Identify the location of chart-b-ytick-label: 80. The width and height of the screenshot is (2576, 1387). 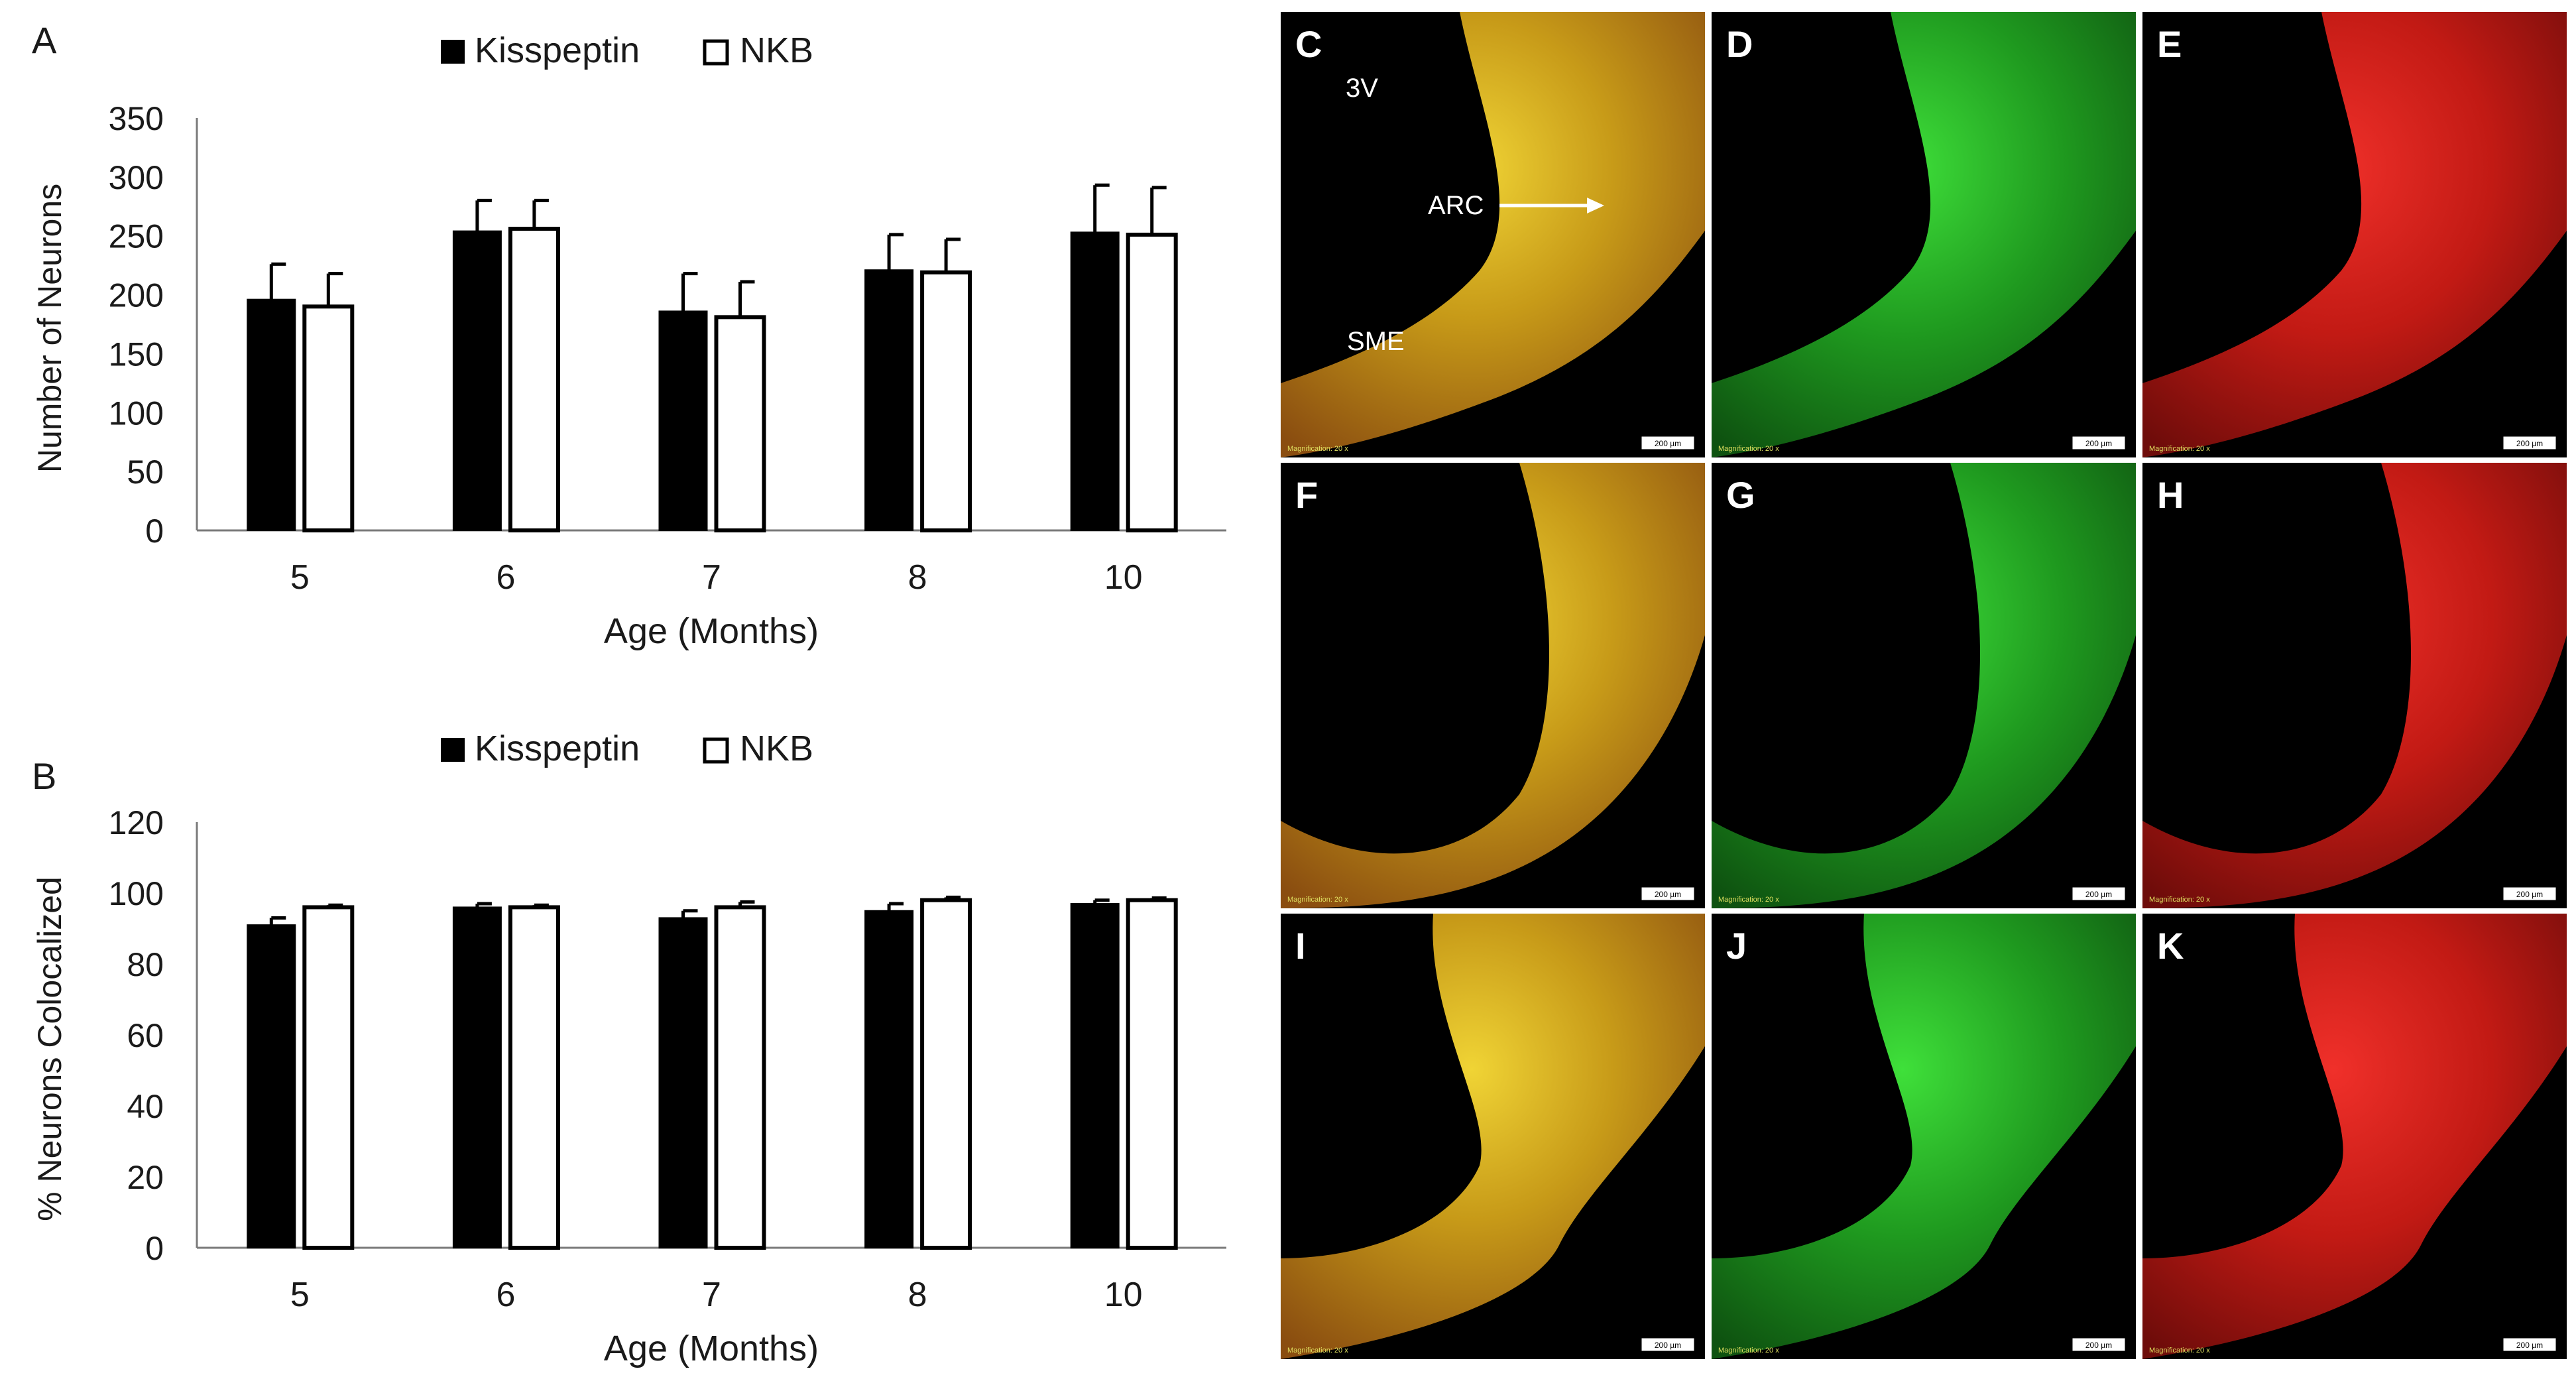
(145, 964).